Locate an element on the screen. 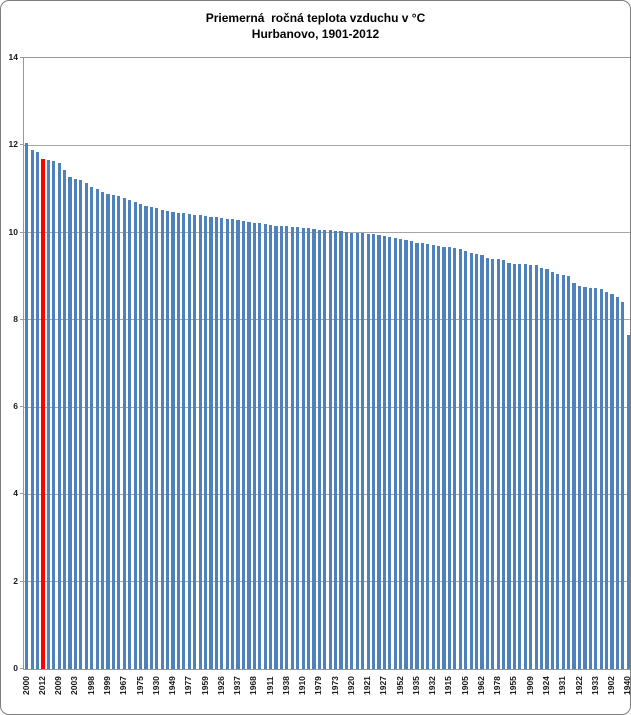 The image size is (631, 715). x-axis-tick-label-1978: 1978 is located at coordinates (497, 685).